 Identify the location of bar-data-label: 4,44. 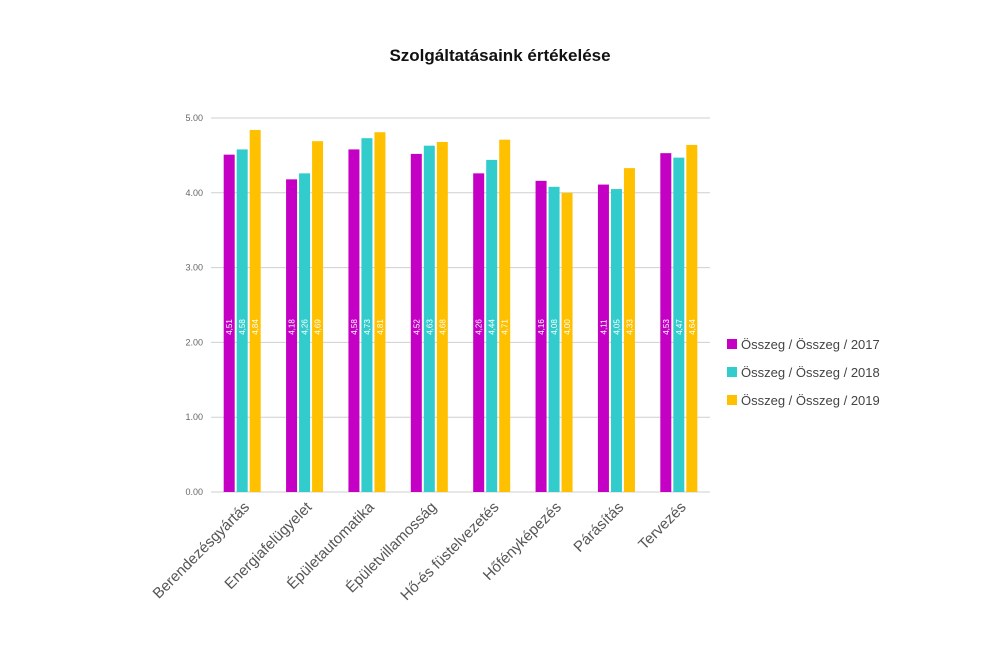
(492, 327).